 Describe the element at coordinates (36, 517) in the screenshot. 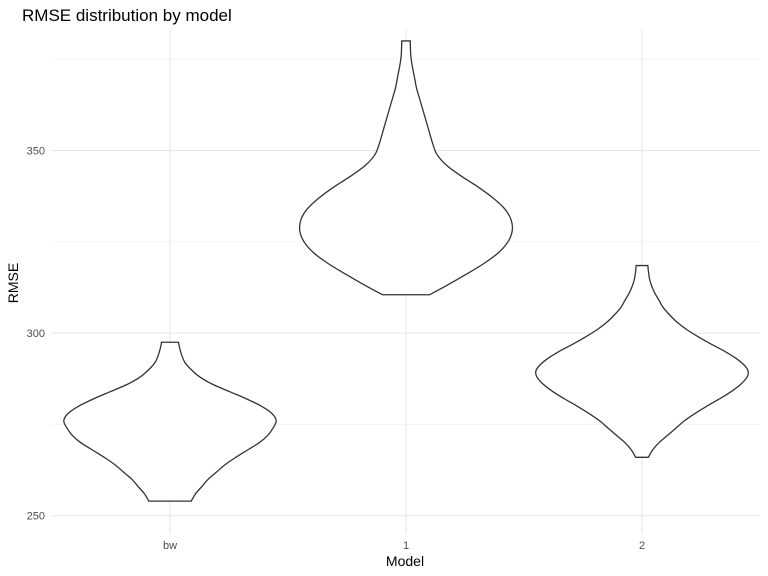

I see `y-tick-label: 250` at that location.